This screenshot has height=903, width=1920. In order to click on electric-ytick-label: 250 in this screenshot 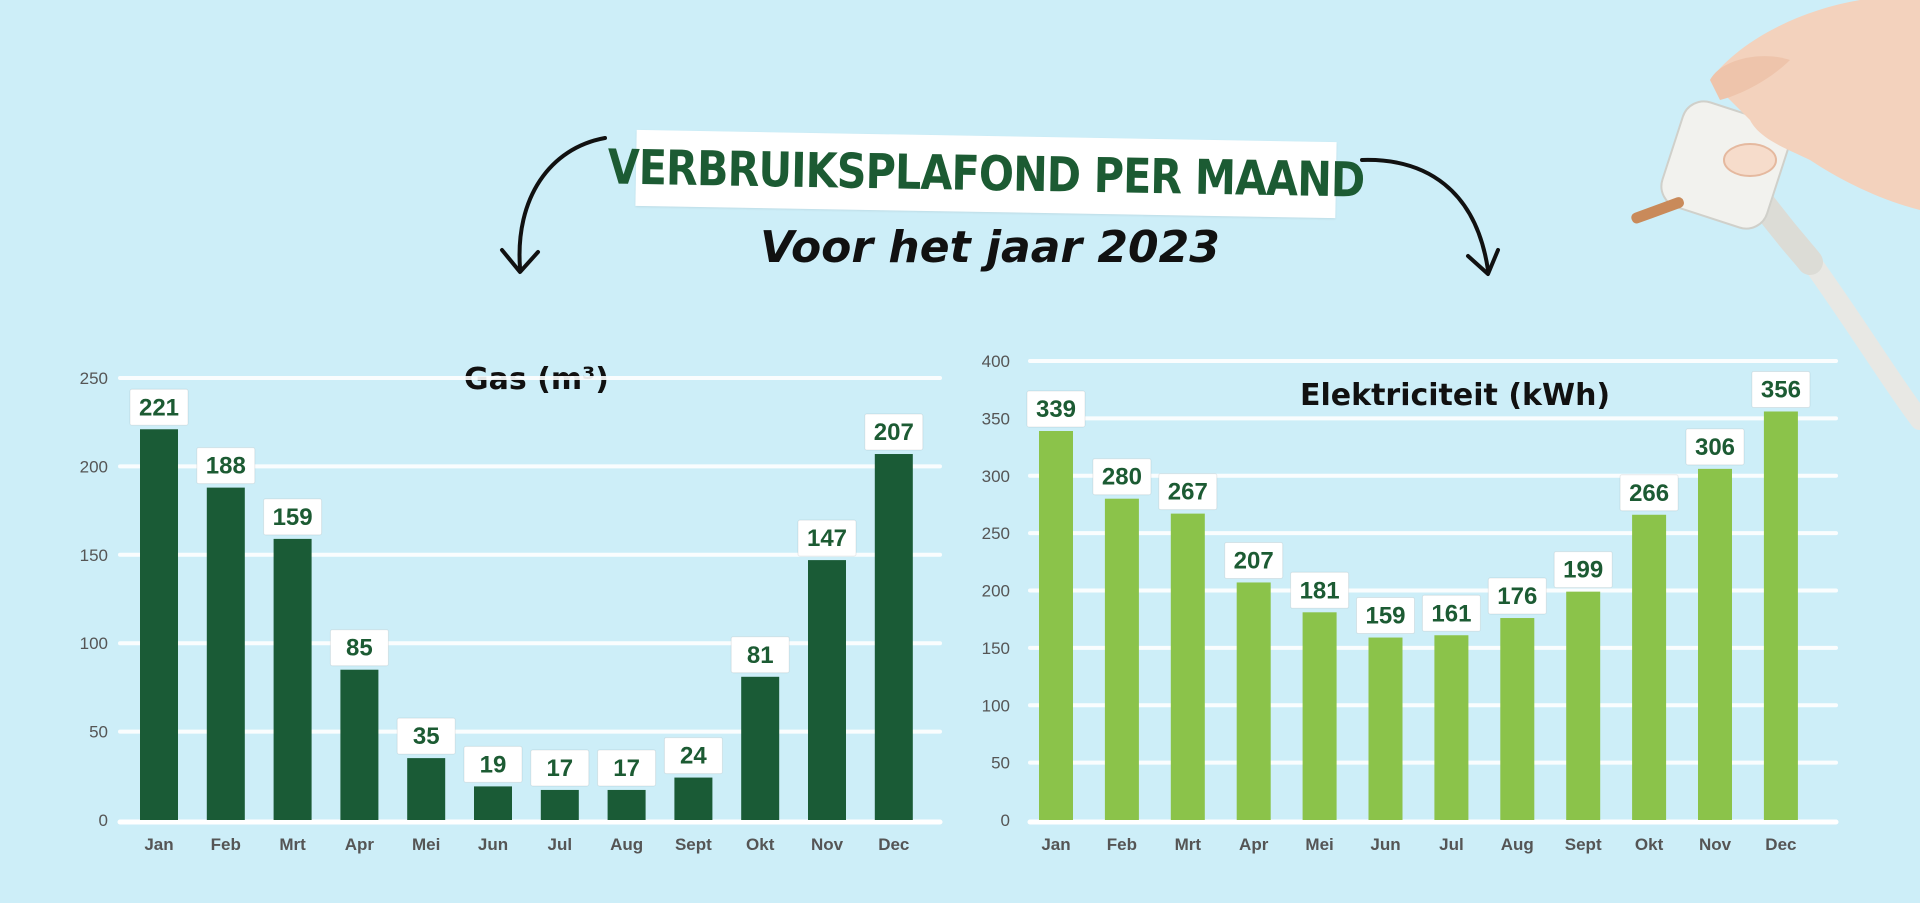, I will do `click(996, 533)`.